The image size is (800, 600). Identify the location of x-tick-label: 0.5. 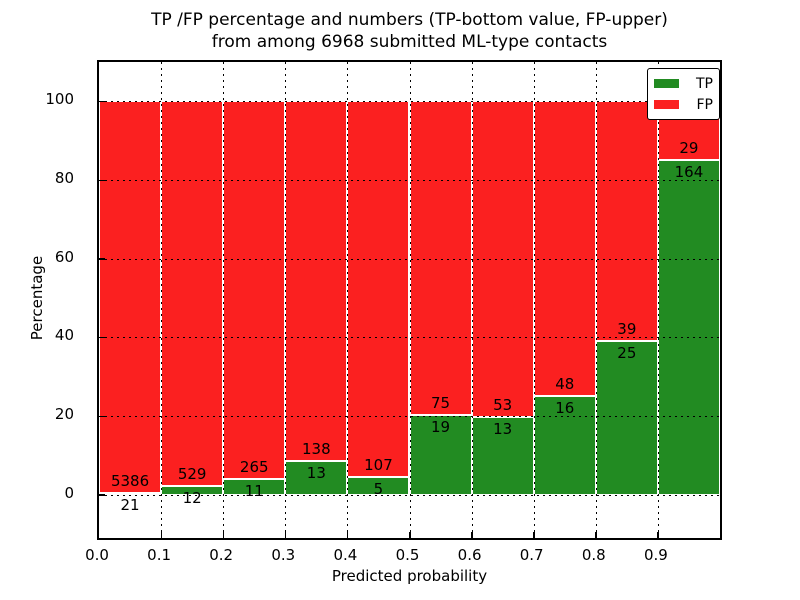
(407, 555).